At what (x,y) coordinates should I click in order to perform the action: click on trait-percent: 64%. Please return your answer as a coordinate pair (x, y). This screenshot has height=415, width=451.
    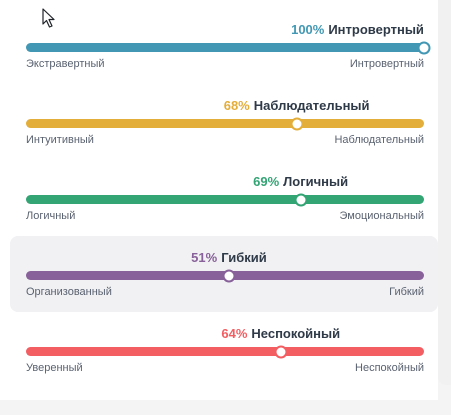
    Looking at the image, I should click on (234, 333).